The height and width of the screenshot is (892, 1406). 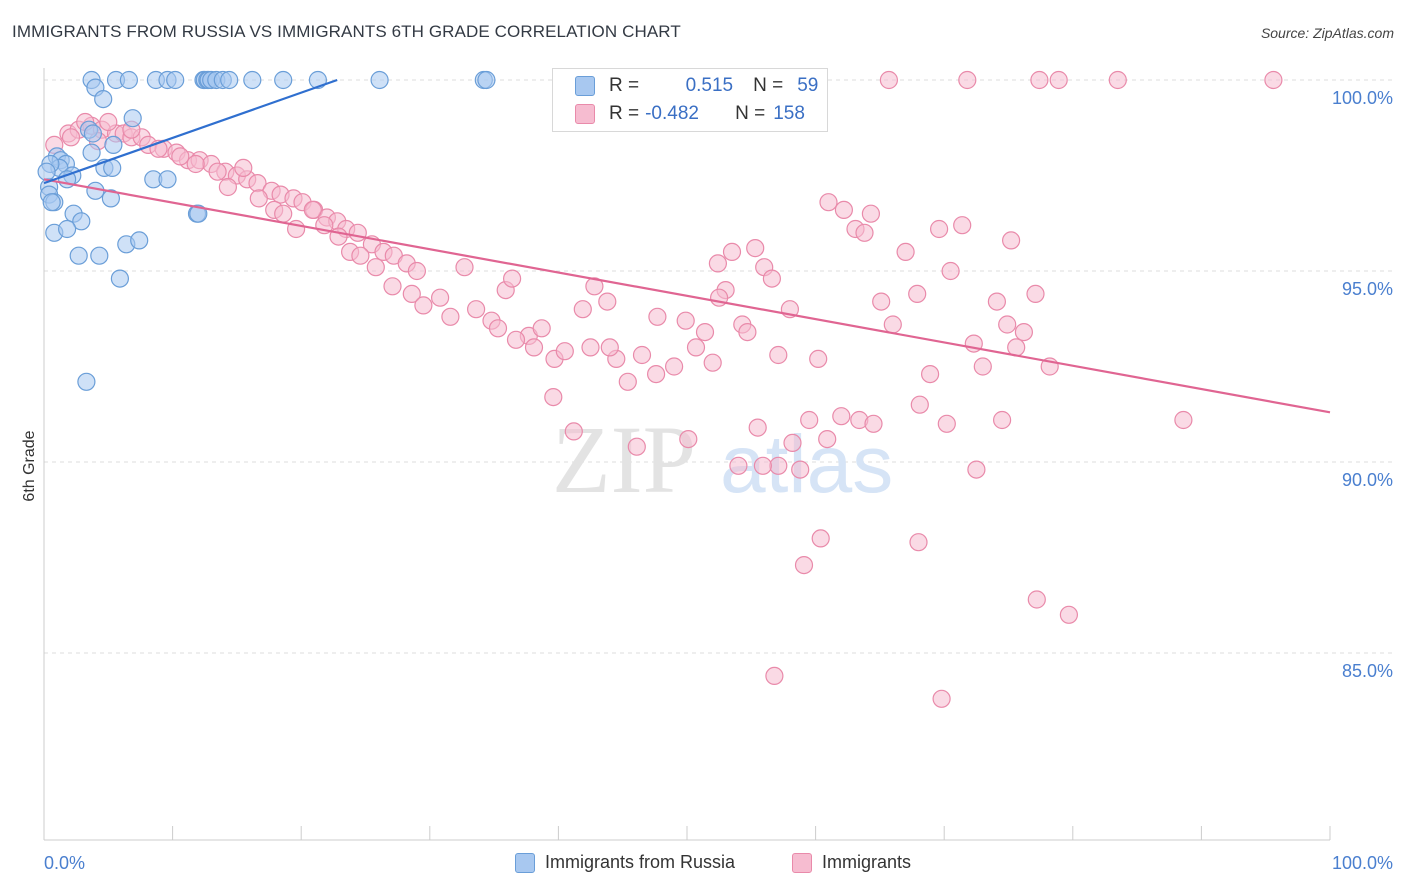 I want to click on n-label: N =, so click(x=750, y=113).